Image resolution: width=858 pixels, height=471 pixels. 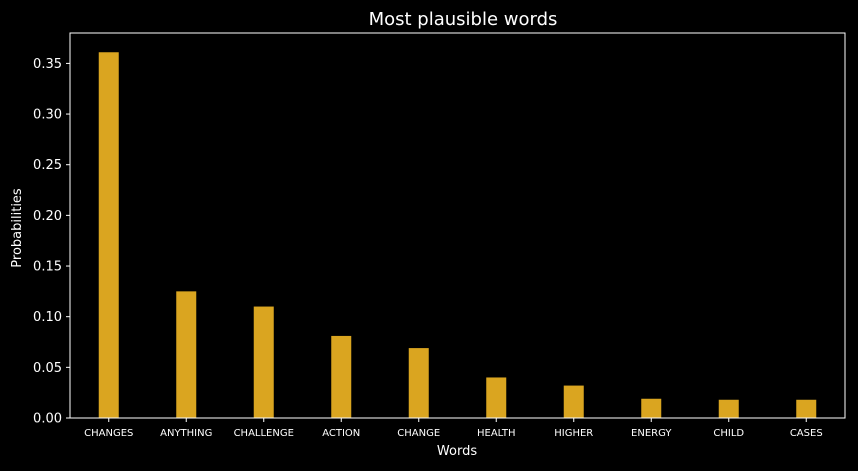 What do you see at coordinates (47, 216) in the screenshot?
I see `y-tick-label: 0.20` at bounding box center [47, 216].